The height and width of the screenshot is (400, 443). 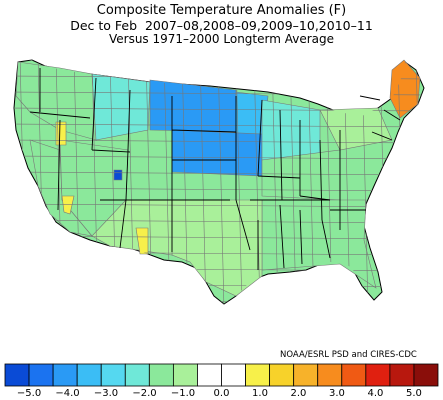 I want to click on legend-tick-label: −3.0, so click(x=106, y=393).